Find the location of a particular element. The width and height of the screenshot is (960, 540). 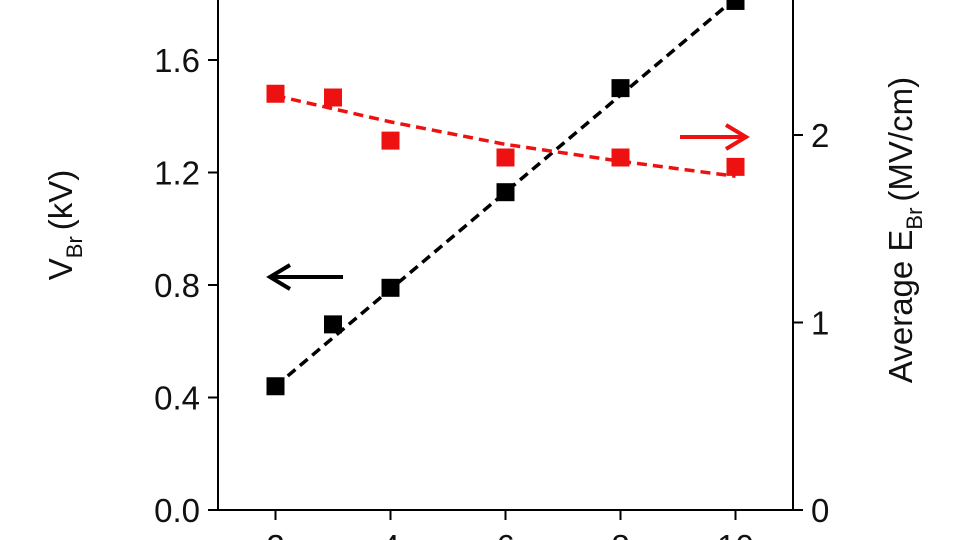

y2-label-sub: Br is located at coordinates (914, 219).